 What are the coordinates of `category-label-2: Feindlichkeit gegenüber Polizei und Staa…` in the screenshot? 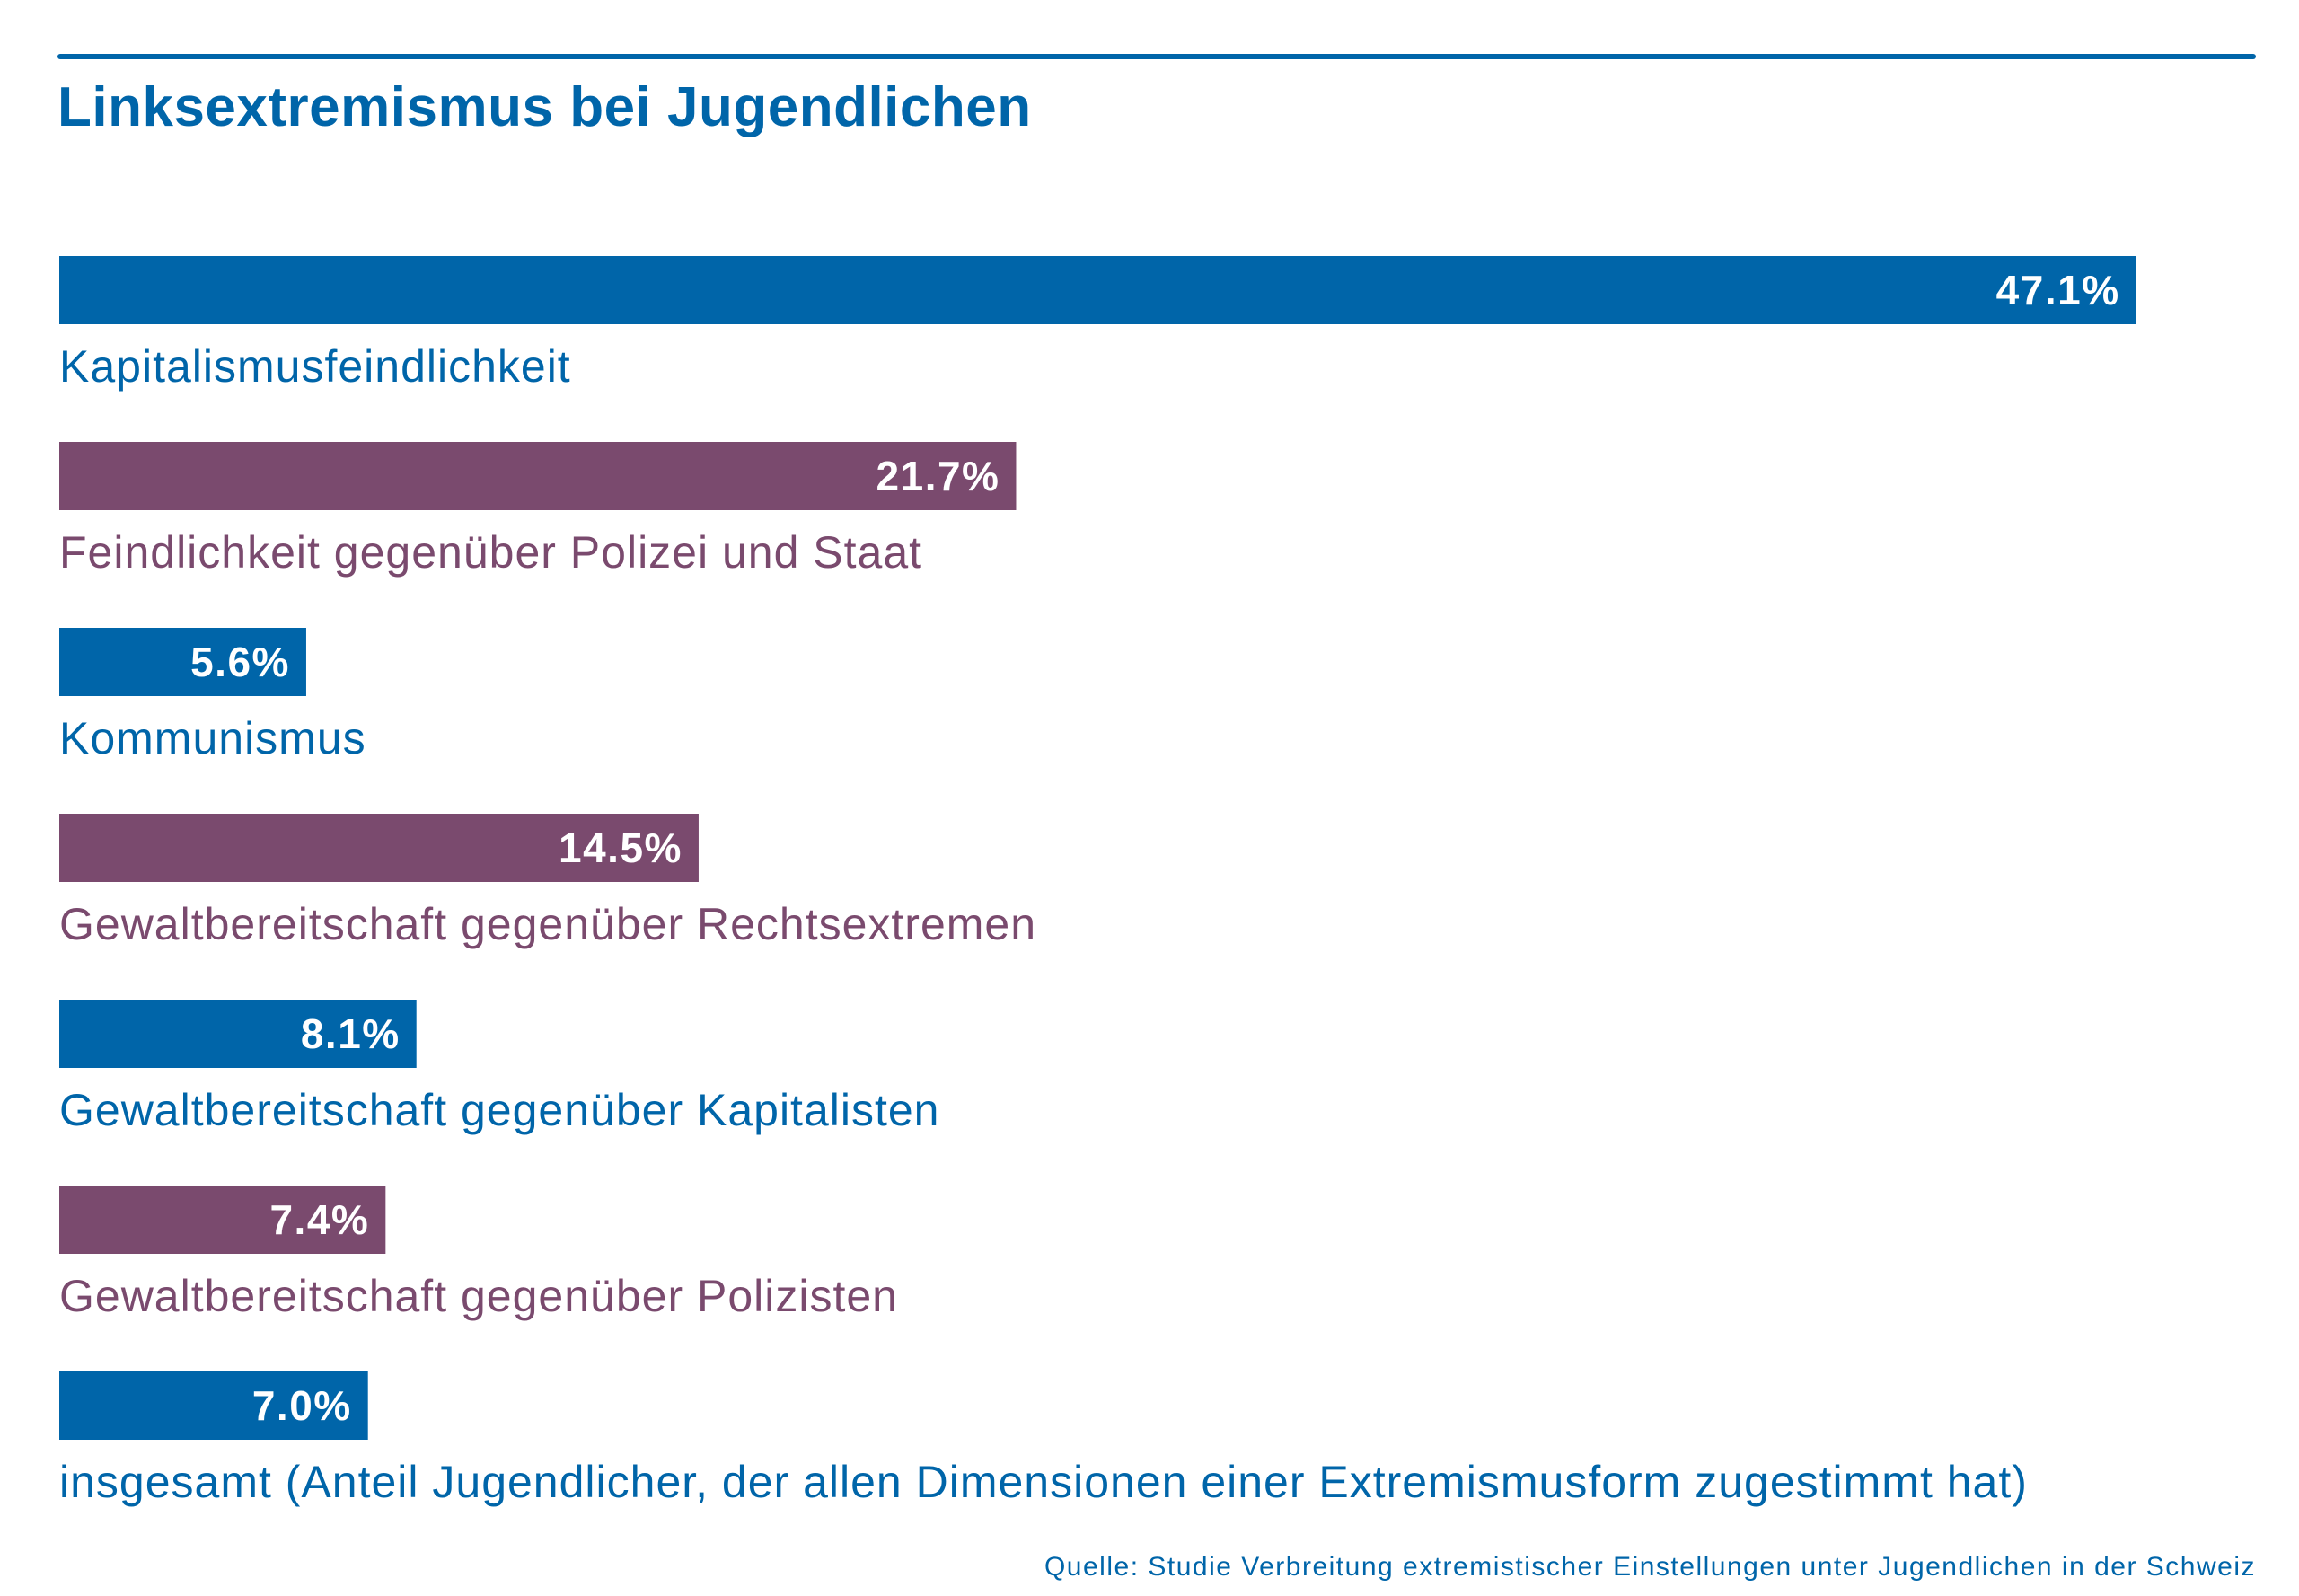 It's located at (491, 552).